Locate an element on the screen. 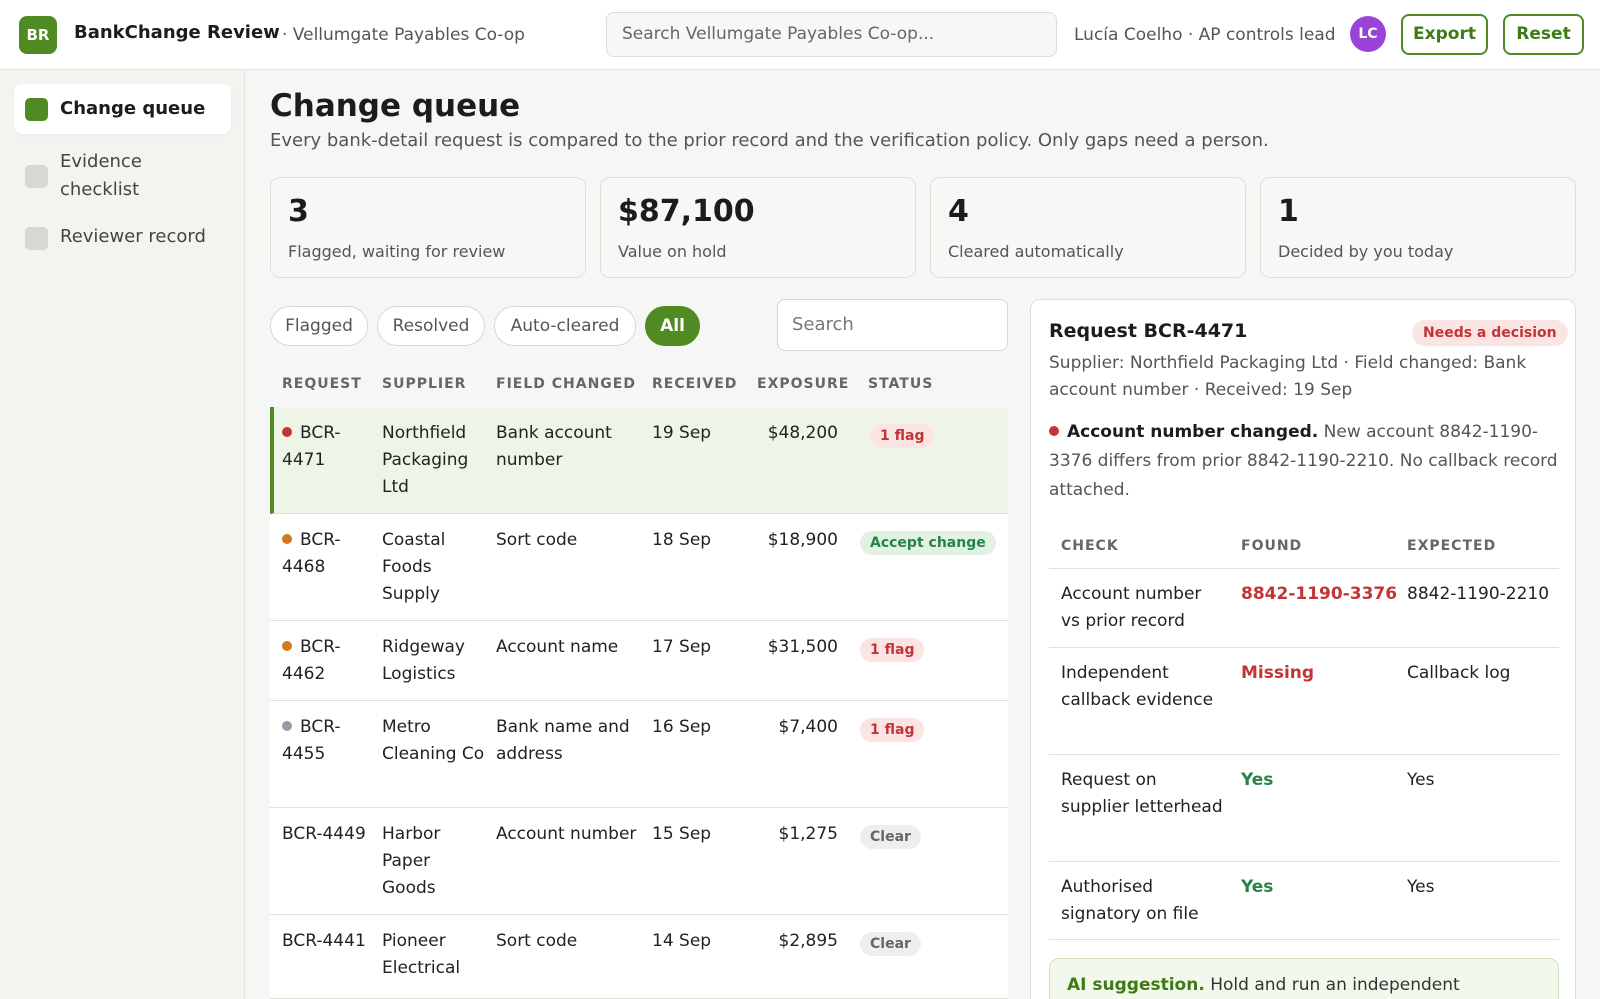 This screenshot has height=999, width=1600. check-name: Request on supplier letterhead is located at coordinates (1142, 793).